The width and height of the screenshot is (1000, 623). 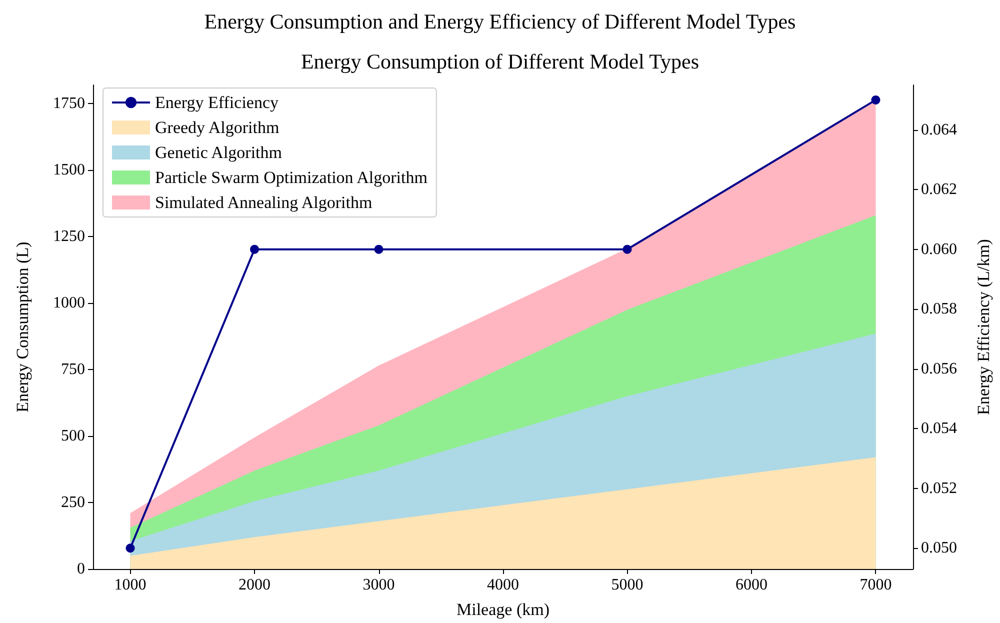 I want to click on y2-tick-label: 0.054, so click(x=939, y=429).